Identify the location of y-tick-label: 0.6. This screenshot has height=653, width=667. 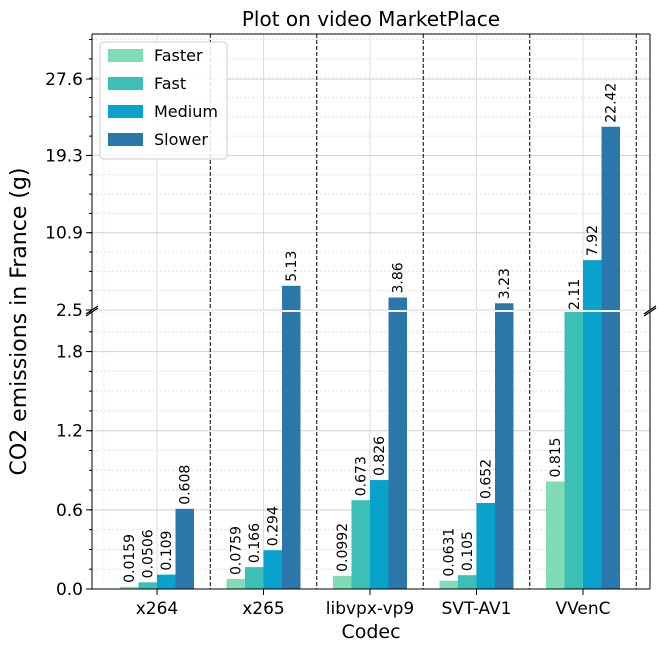
(69, 511).